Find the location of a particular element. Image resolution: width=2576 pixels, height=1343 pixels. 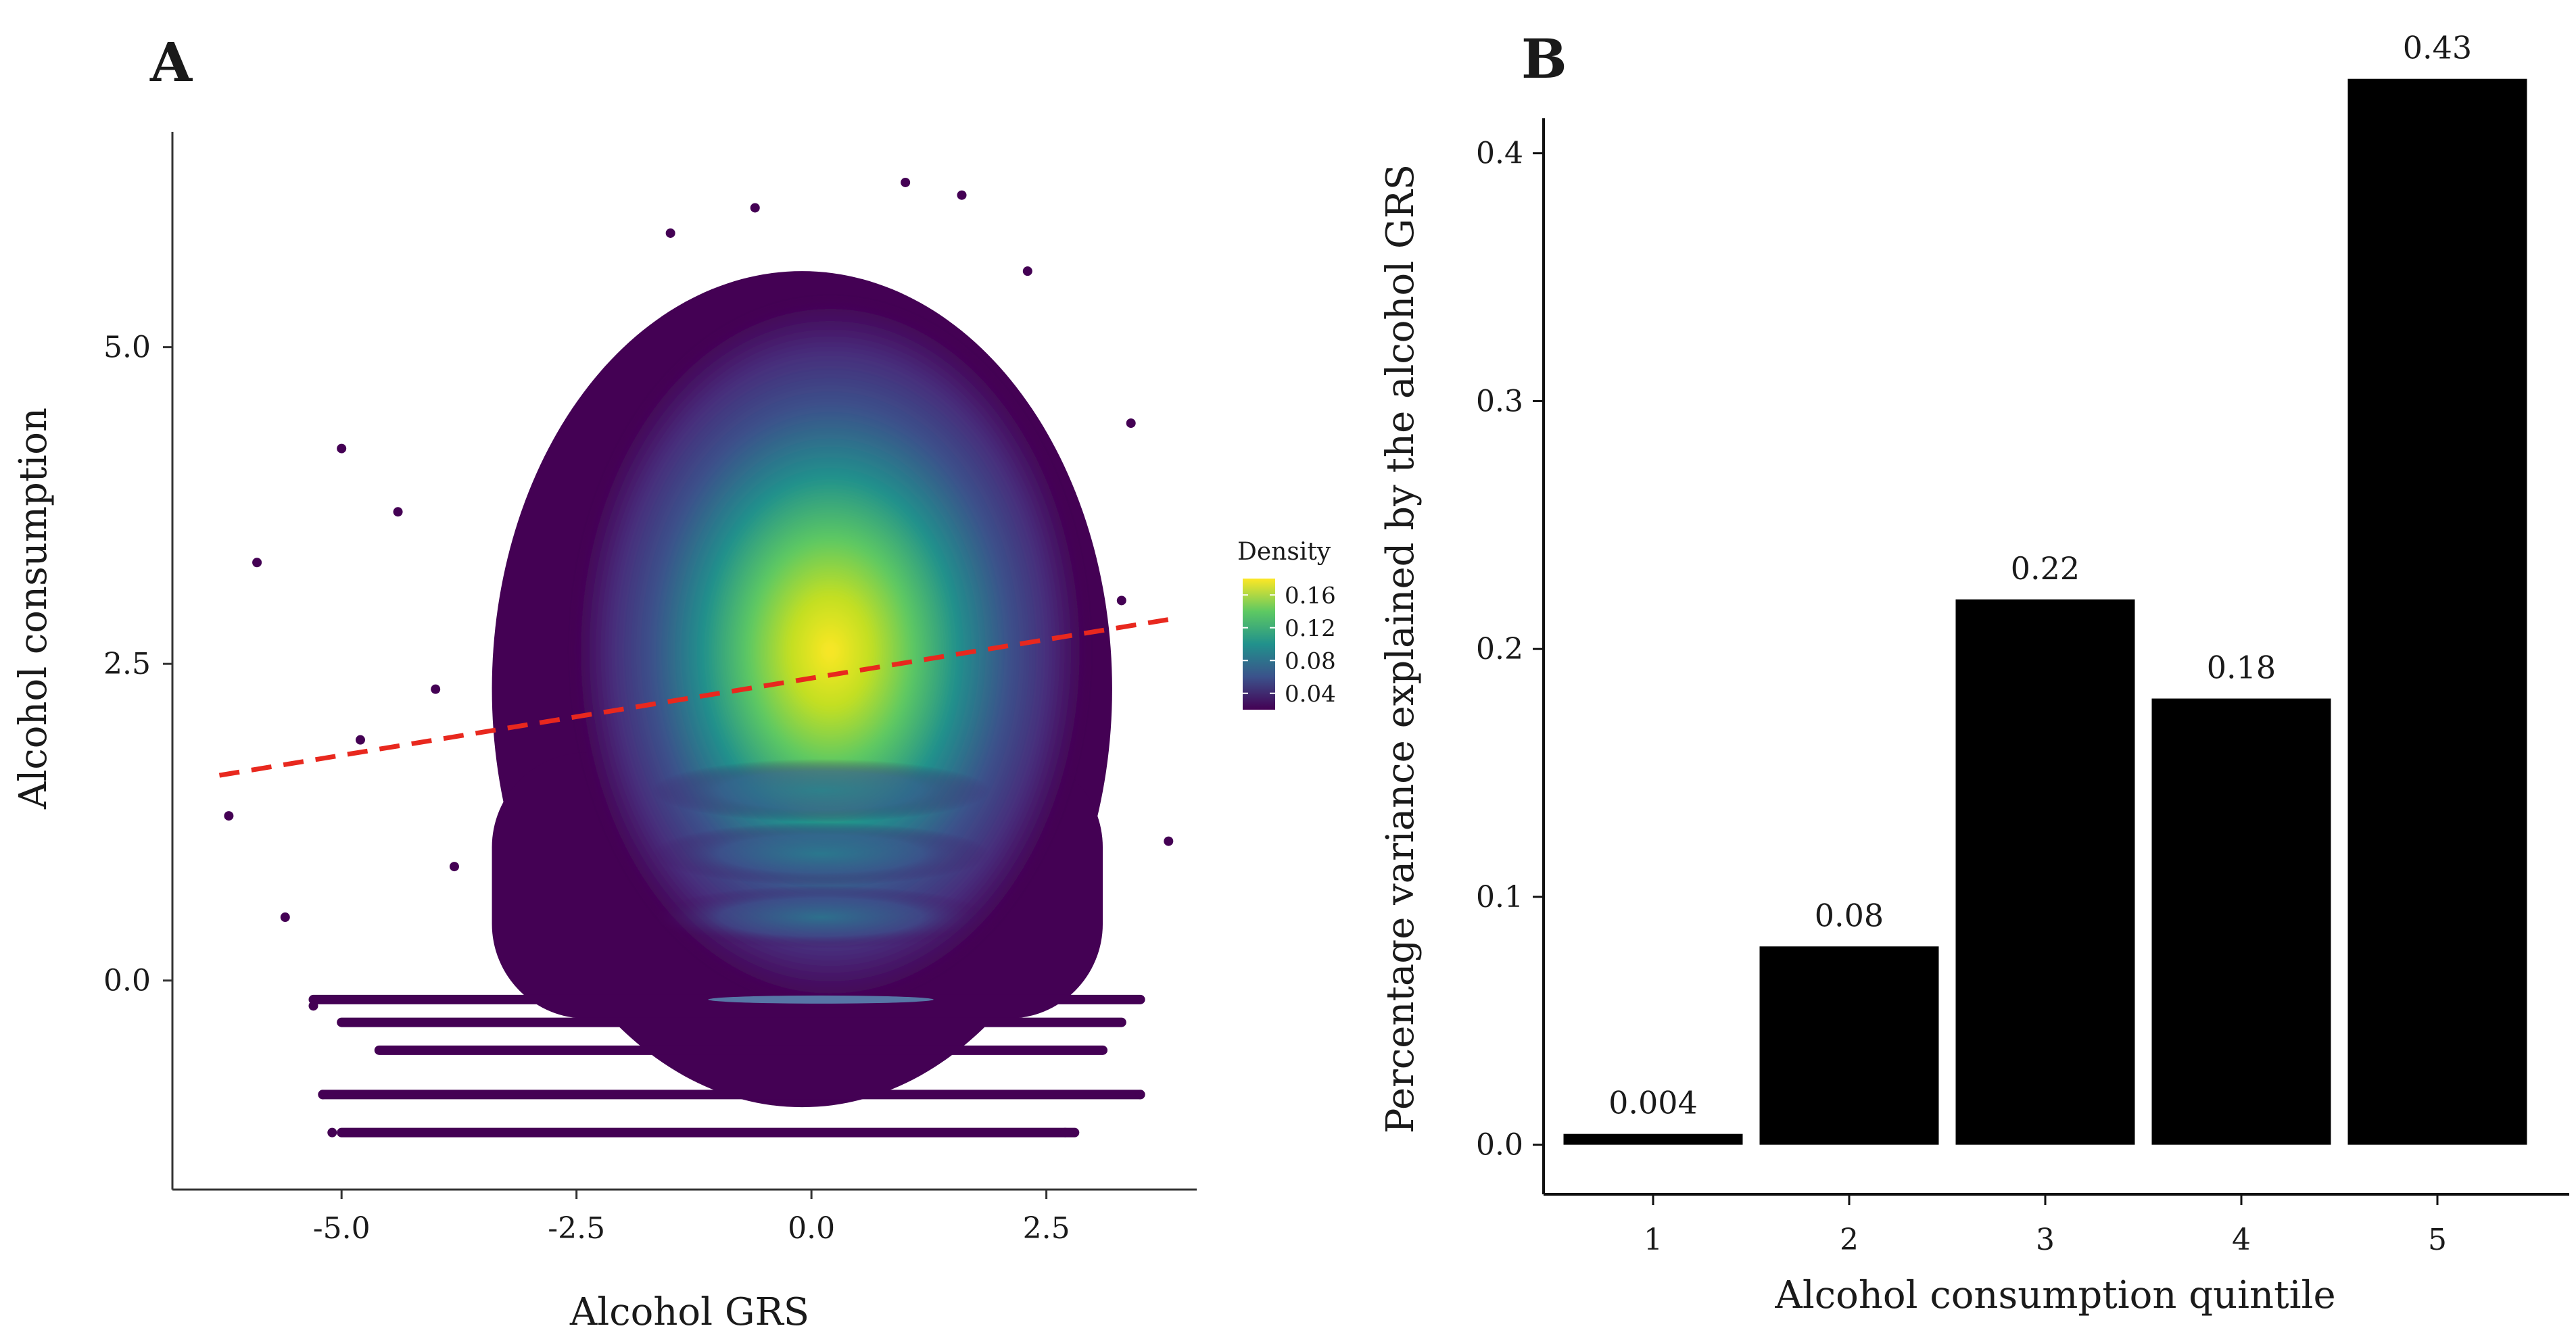

x-tick-label-b-1: 2 is located at coordinates (1849, 1240).